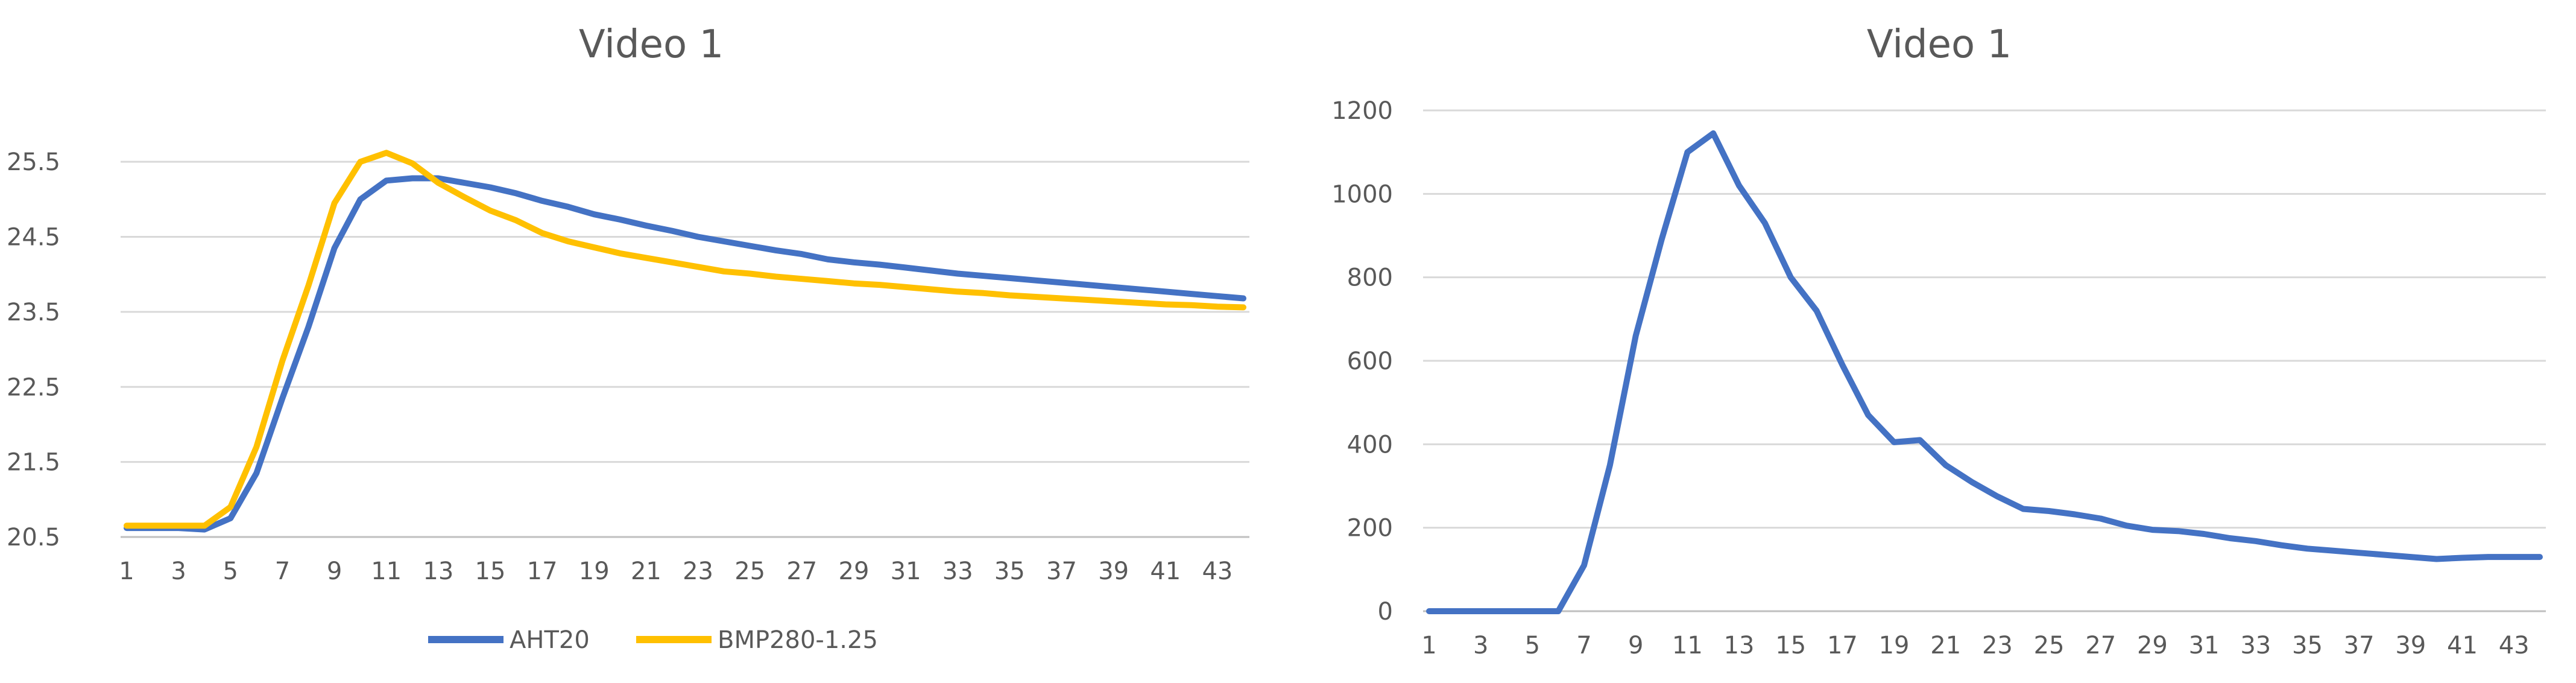  What do you see at coordinates (1370, 528) in the screenshot?
I see `y-tick-label: 200` at bounding box center [1370, 528].